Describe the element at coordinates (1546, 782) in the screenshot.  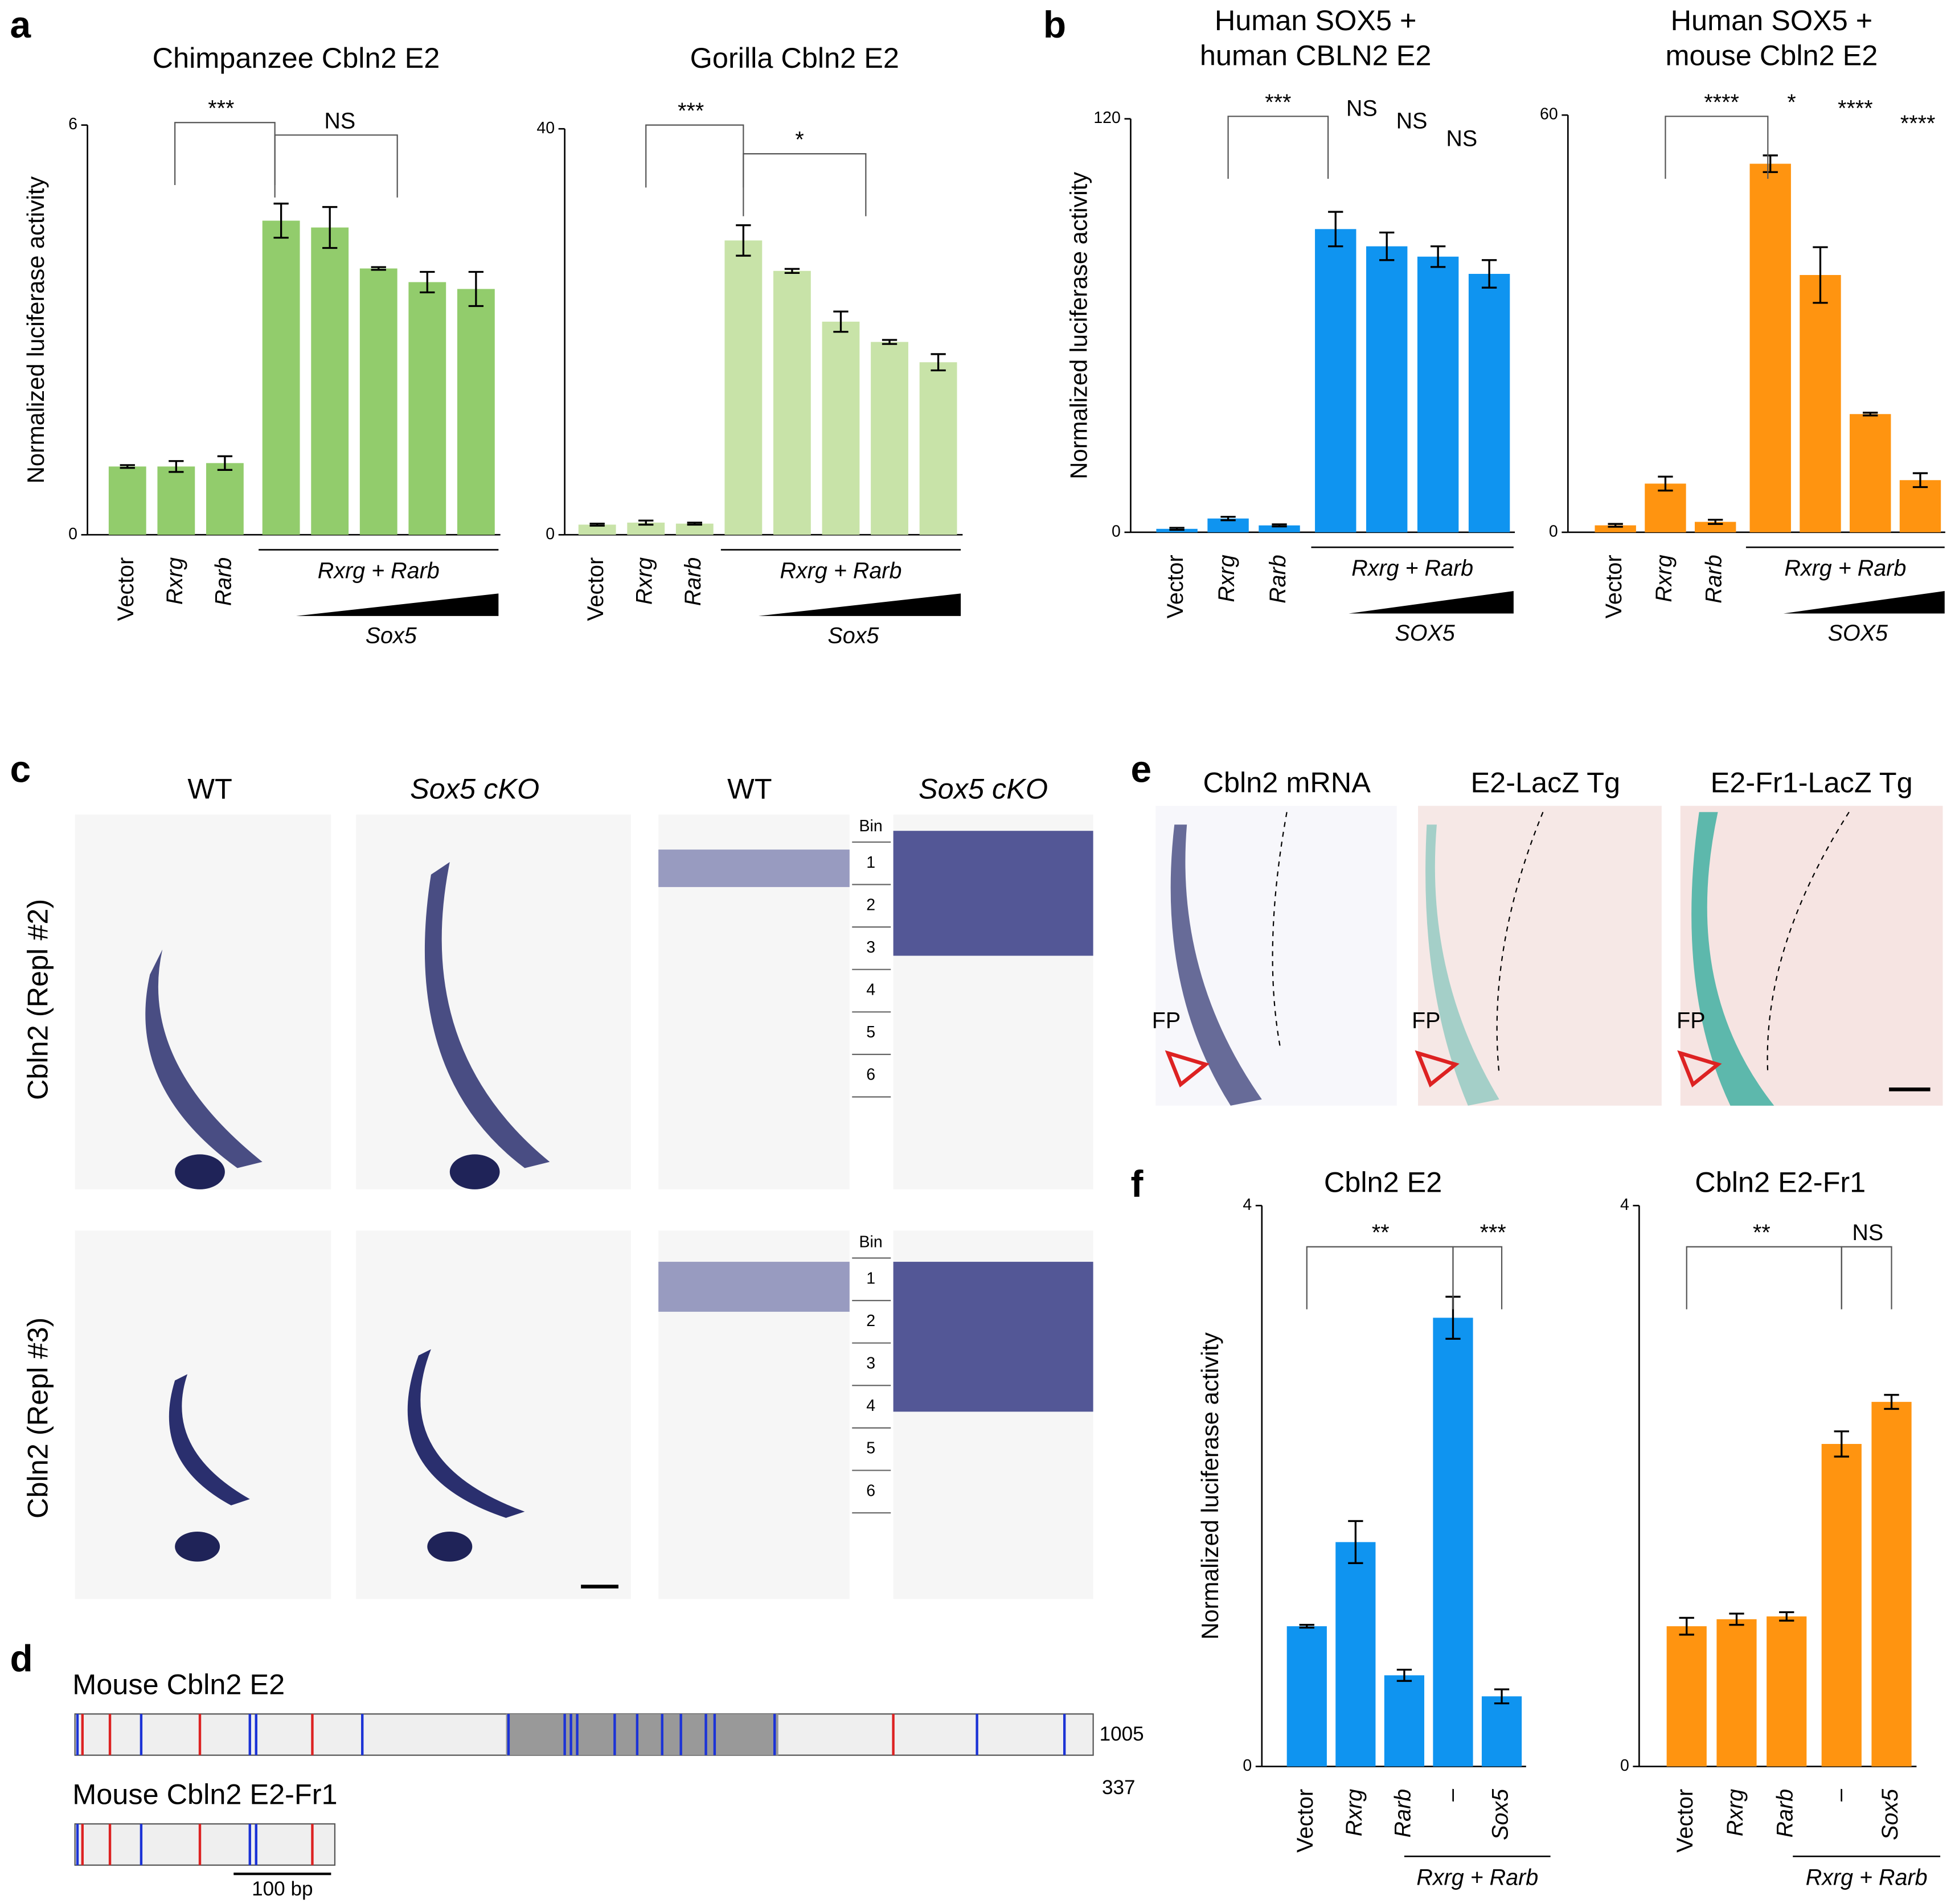
I see `column-label: E2-LacZ Tg` at that location.